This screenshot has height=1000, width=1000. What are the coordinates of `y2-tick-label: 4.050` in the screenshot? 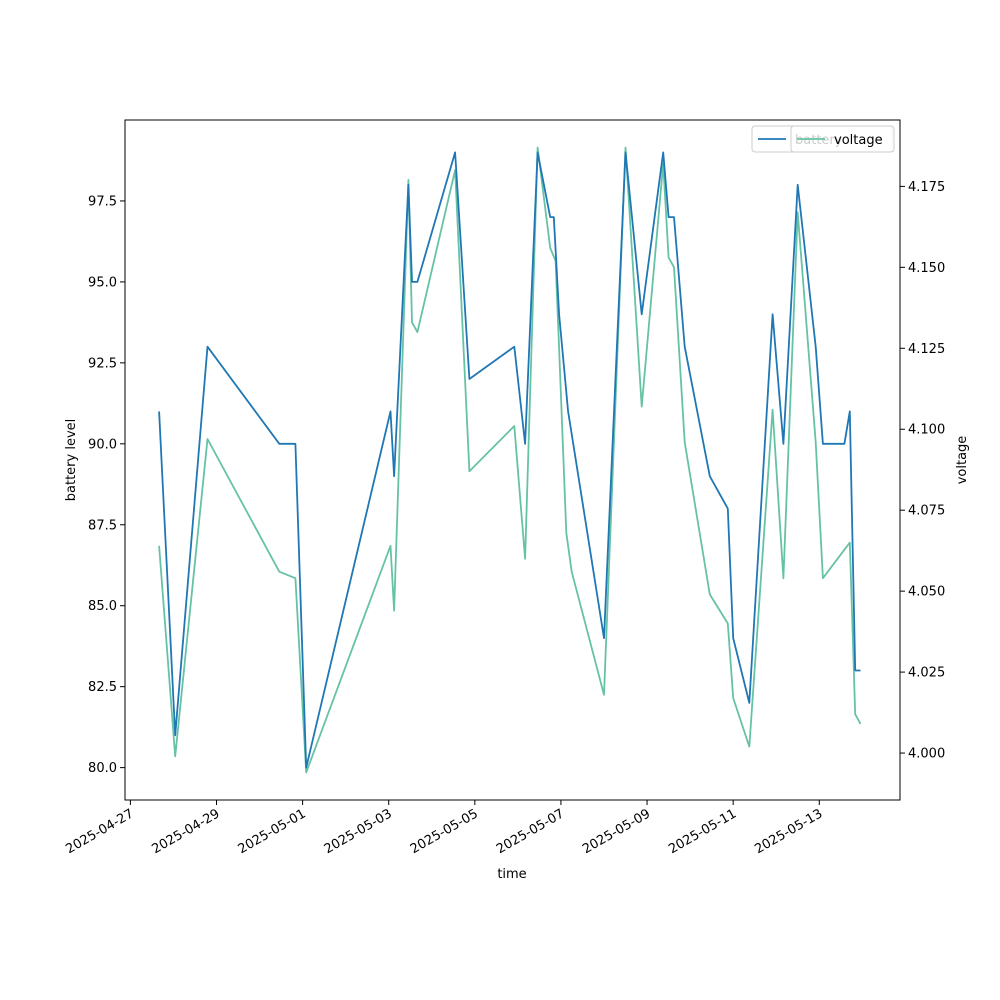 It's located at (926, 592).